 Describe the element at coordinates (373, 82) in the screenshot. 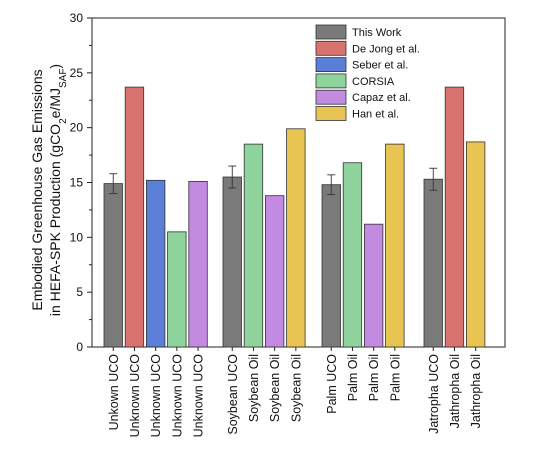

I see `legend-label: CORSIA` at that location.